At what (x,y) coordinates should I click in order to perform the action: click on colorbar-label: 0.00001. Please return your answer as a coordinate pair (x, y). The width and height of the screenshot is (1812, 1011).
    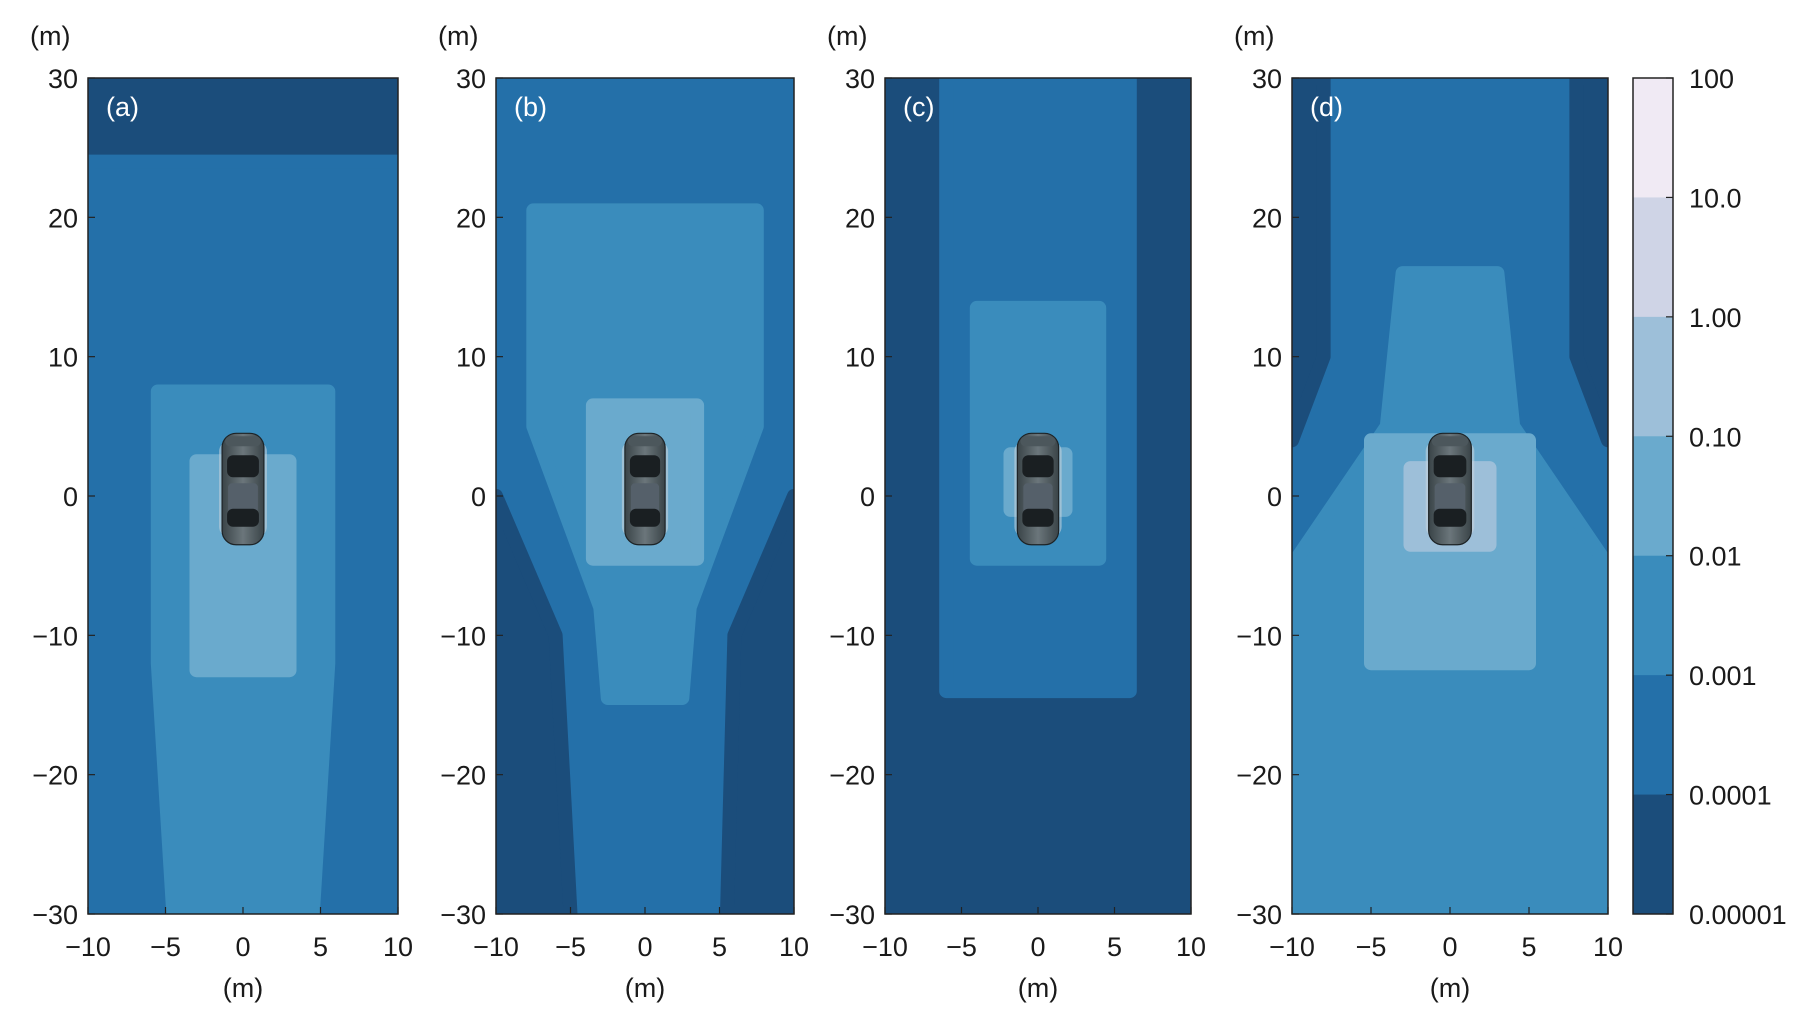
    Looking at the image, I should click on (1738, 915).